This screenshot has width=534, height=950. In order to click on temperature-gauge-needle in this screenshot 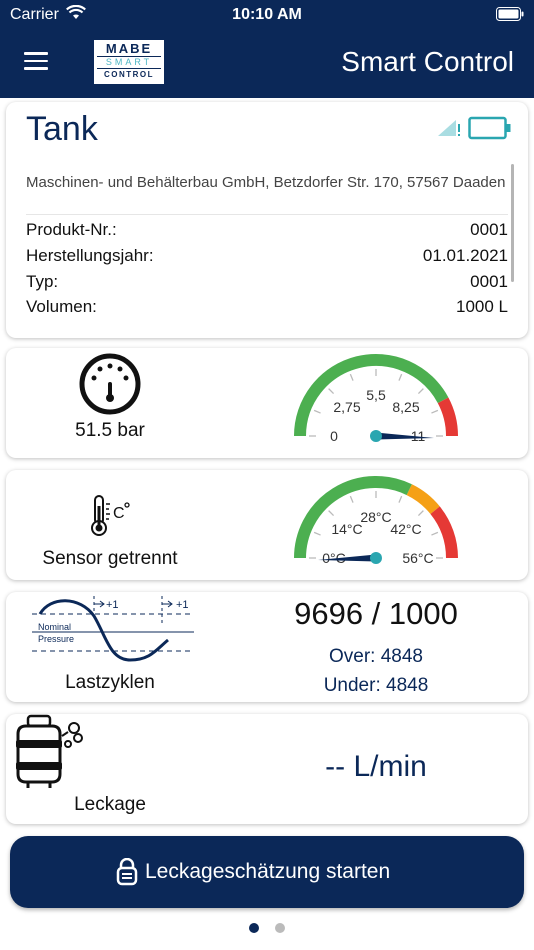, I will do `click(347, 558)`.